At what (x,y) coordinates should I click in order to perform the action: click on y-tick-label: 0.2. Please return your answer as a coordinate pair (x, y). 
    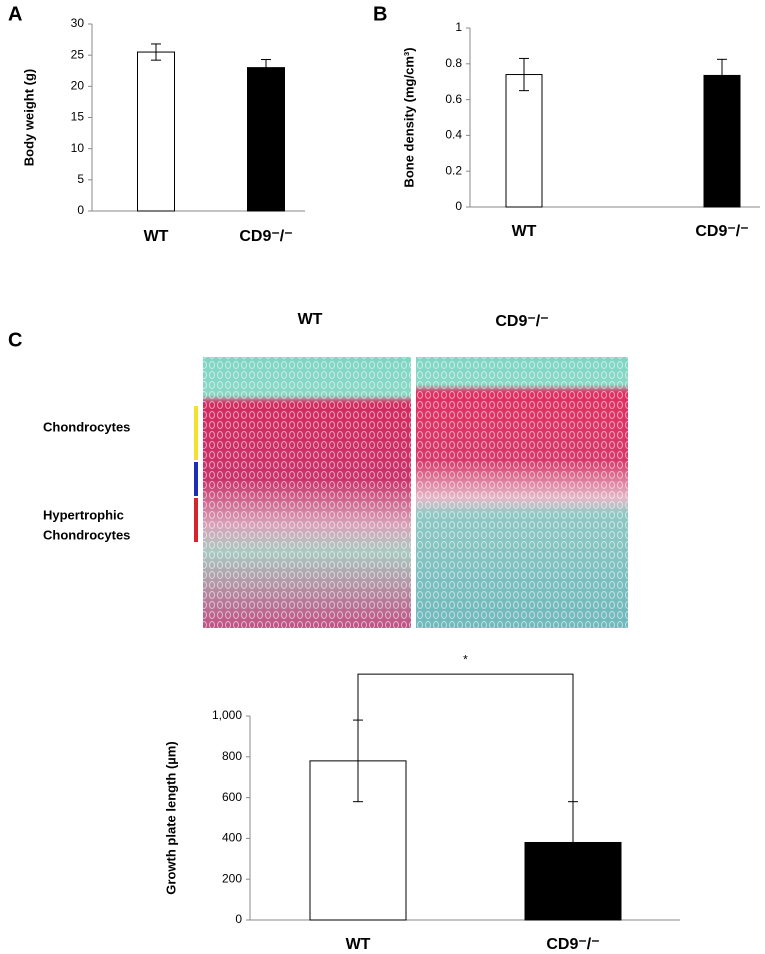
    Looking at the image, I should click on (453, 170).